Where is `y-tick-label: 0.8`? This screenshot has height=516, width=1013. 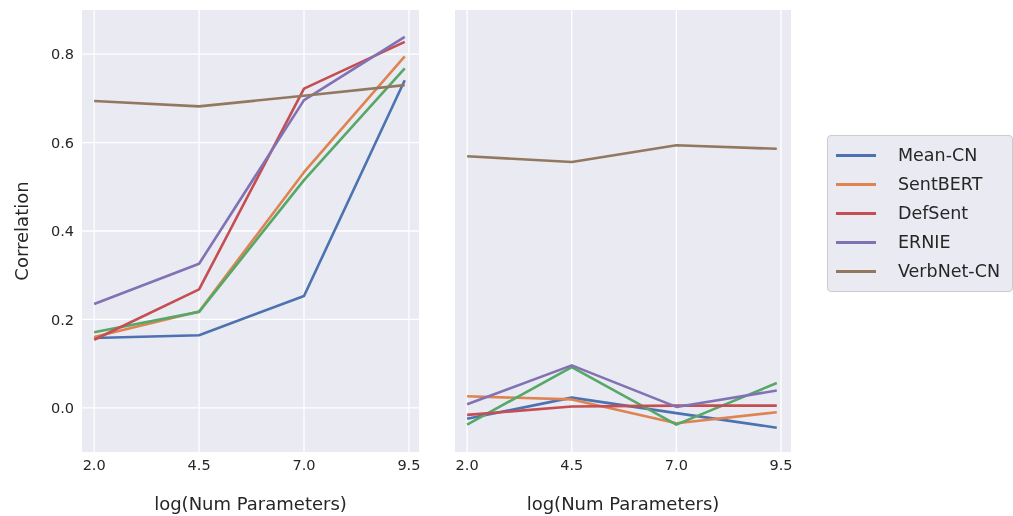
y-tick-label: 0.8 is located at coordinates (62, 54).